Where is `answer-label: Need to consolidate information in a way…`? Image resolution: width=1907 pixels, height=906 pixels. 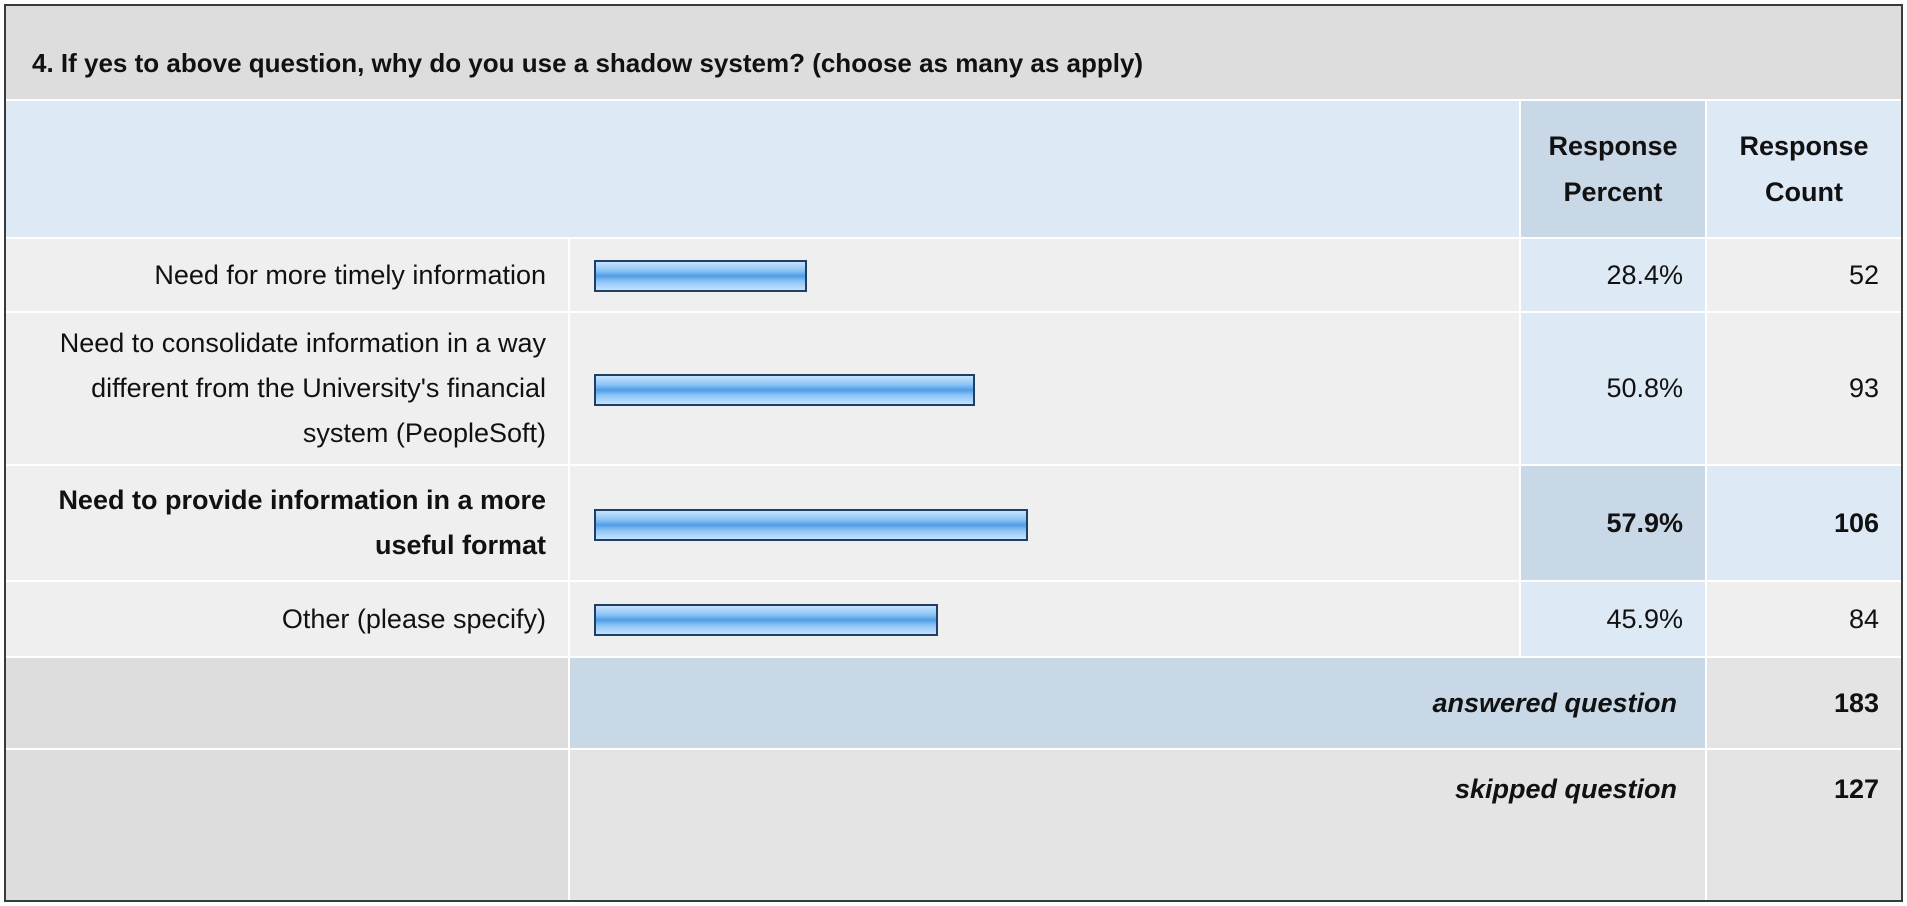 answer-label: Need to consolidate information in a way… is located at coordinates (288, 388).